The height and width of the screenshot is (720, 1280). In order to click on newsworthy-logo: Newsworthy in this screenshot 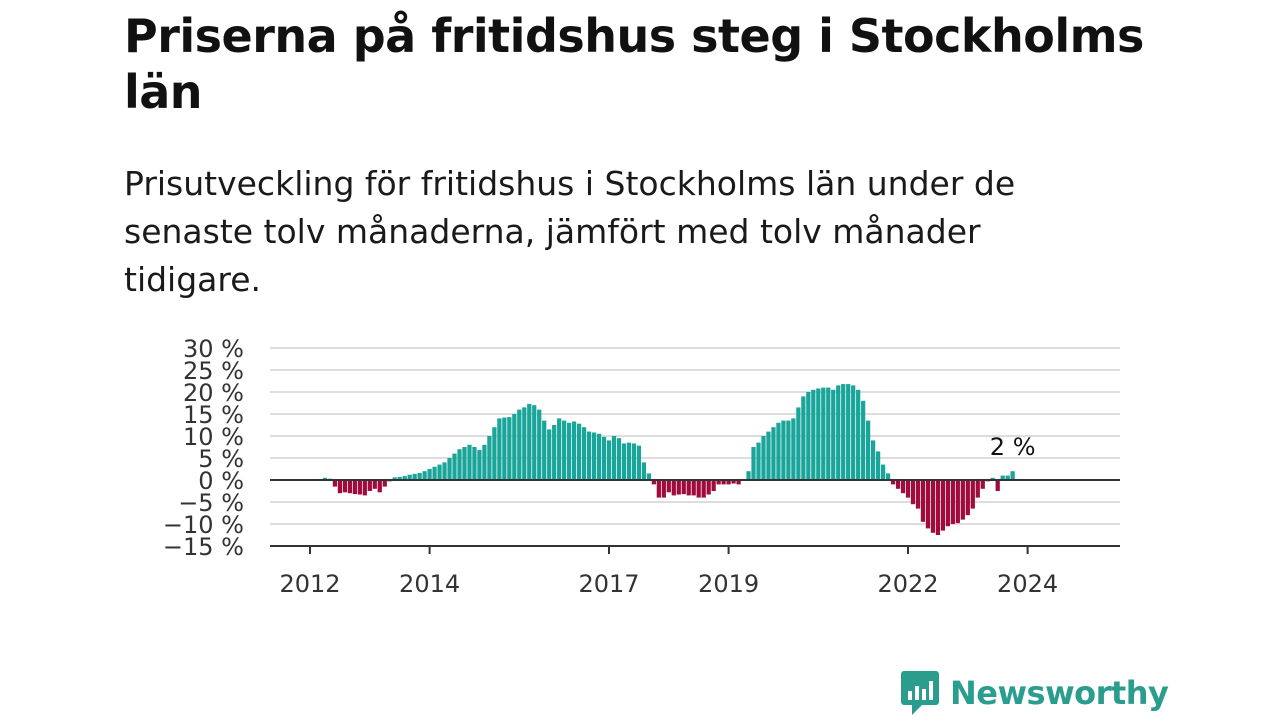, I will do `click(1034, 693)`.